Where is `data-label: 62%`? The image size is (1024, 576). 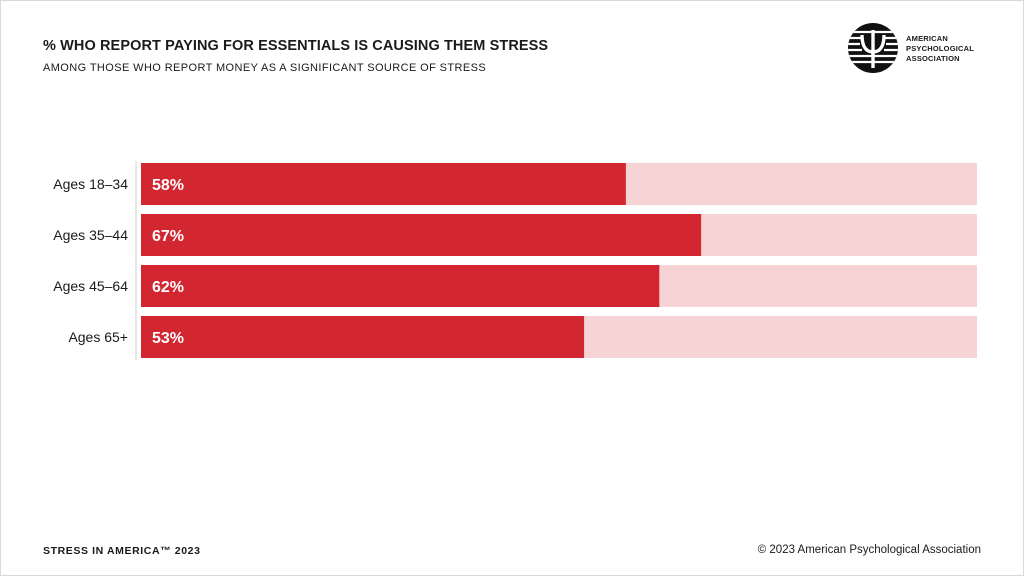
data-label: 62% is located at coordinates (168, 287).